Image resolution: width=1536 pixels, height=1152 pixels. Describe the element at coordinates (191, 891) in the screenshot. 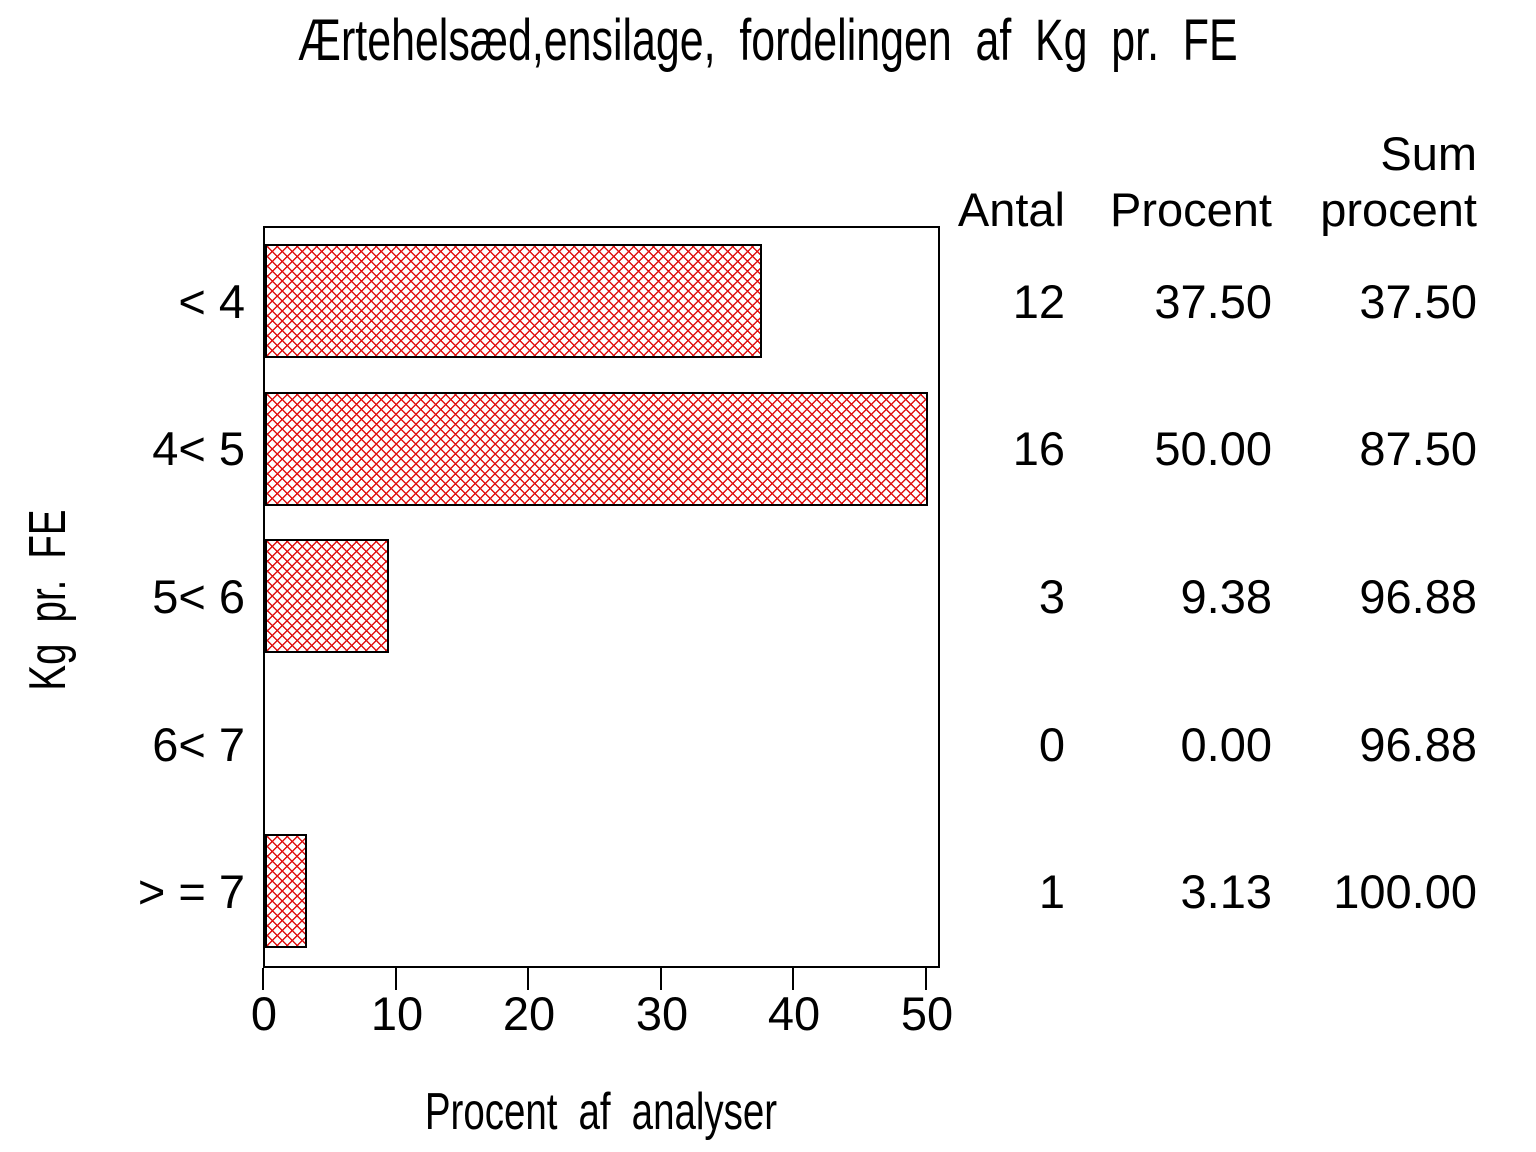

I see `category-label-5: > = 7` at that location.